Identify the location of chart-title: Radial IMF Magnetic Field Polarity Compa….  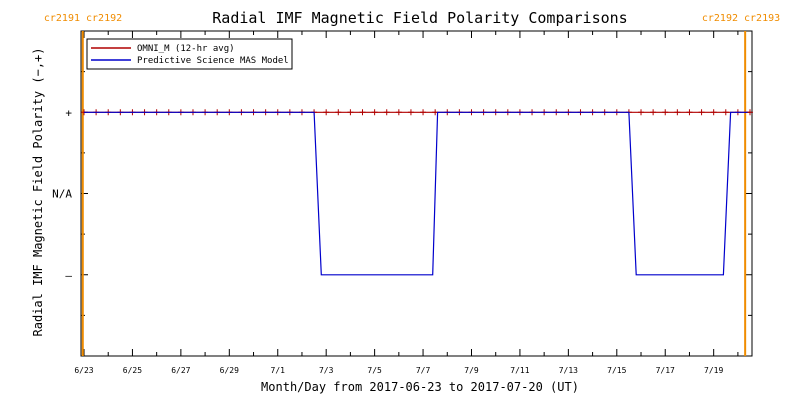
(419, 18).